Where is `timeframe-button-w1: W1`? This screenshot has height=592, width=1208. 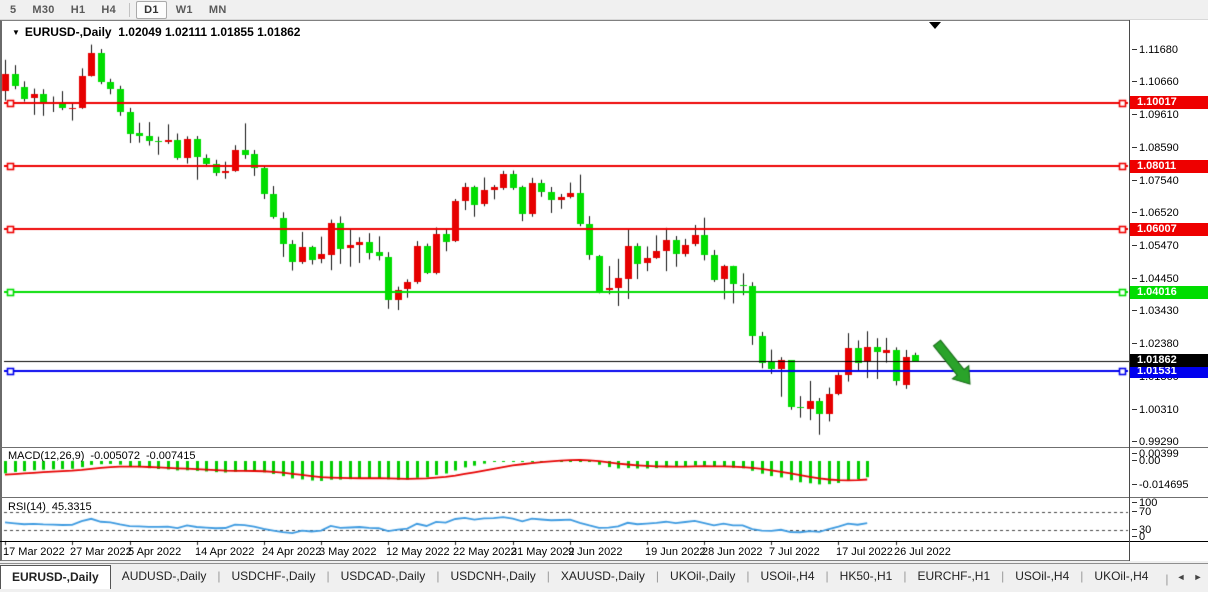 timeframe-button-w1: W1 is located at coordinates (184, 9).